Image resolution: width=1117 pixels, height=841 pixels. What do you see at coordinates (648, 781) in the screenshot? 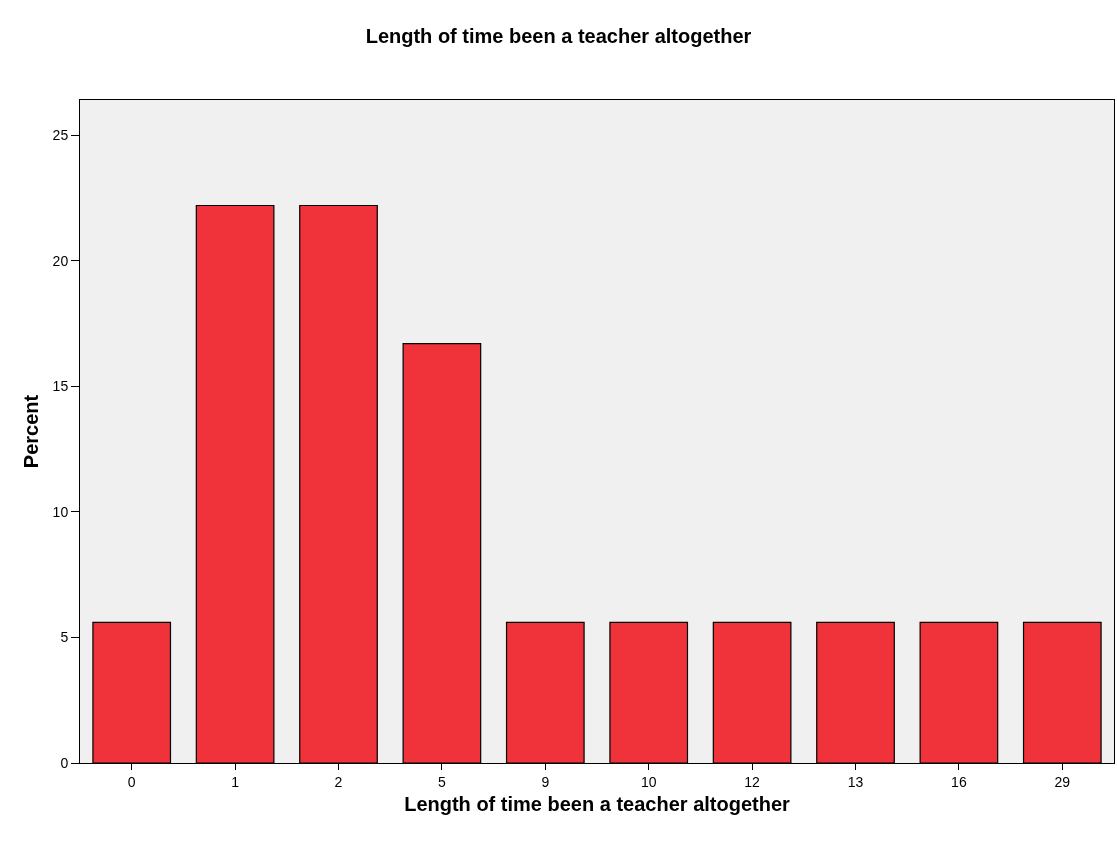
I see `x-tick-label: 10` at bounding box center [648, 781].